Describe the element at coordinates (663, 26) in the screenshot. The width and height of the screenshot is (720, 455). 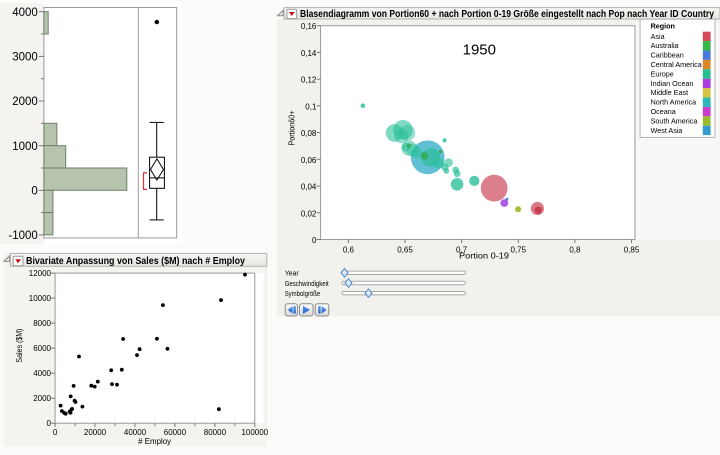
I see `svg-text: Region` at that location.